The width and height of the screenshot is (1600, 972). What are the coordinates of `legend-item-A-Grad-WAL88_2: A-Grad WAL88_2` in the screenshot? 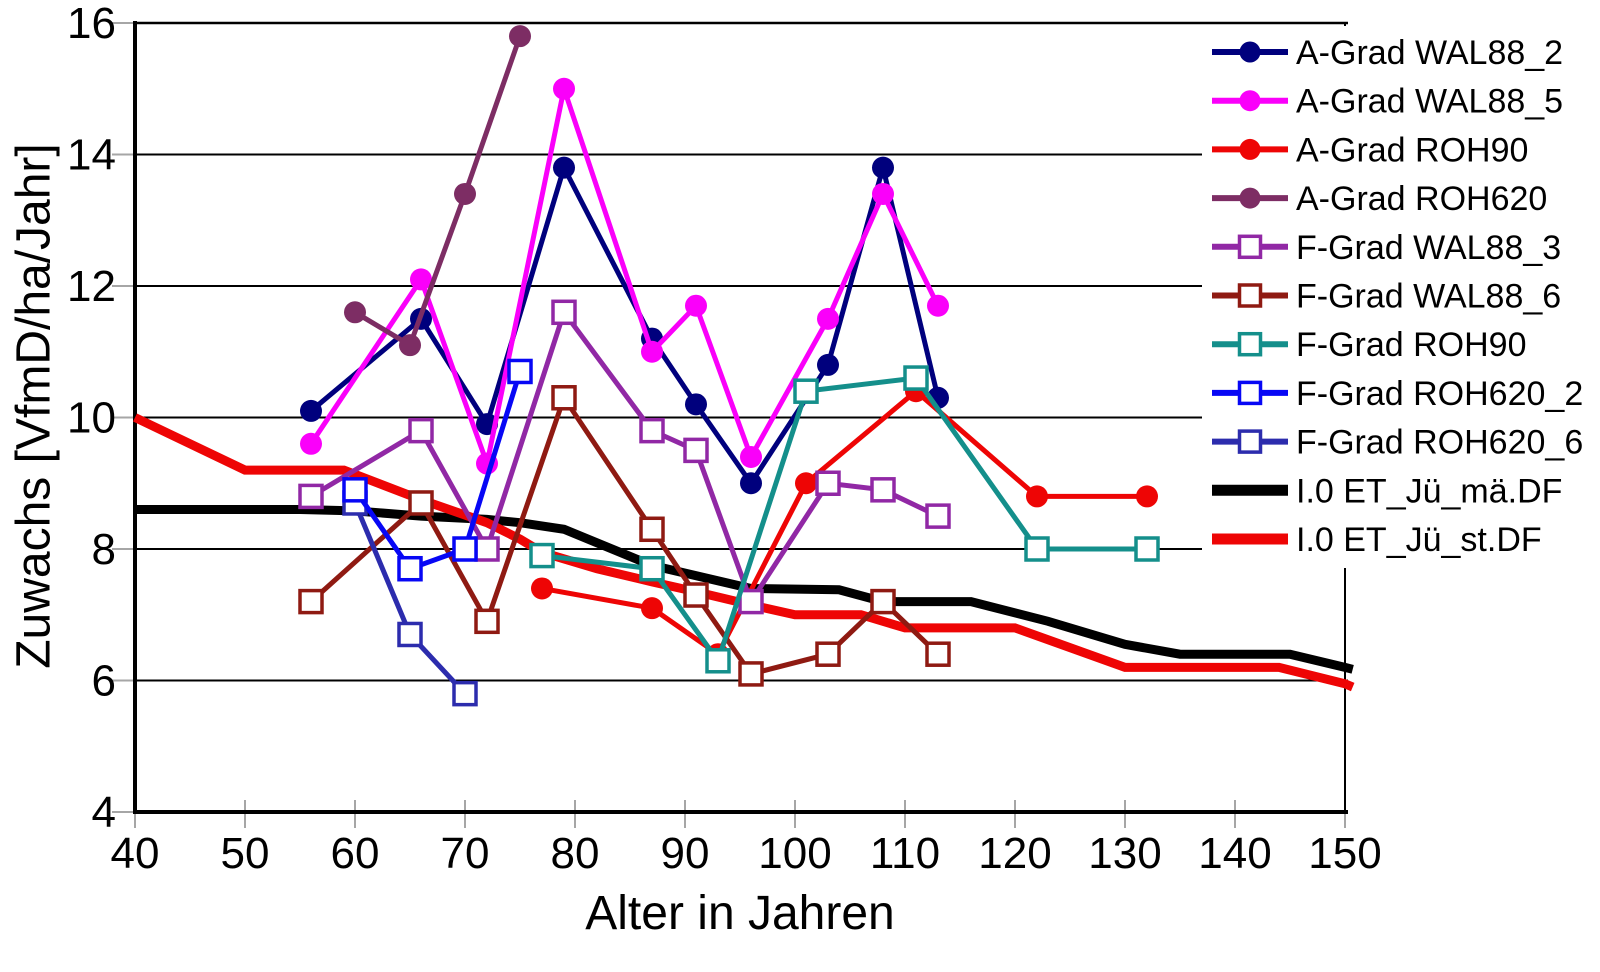 It's located at (1387, 53).